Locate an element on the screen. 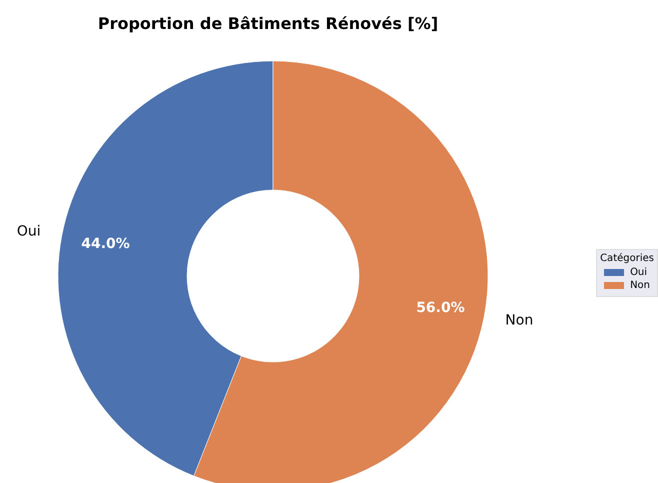 Image resolution: width=658 pixels, height=483 pixels. legend-label: Oui is located at coordinates (639, 272).